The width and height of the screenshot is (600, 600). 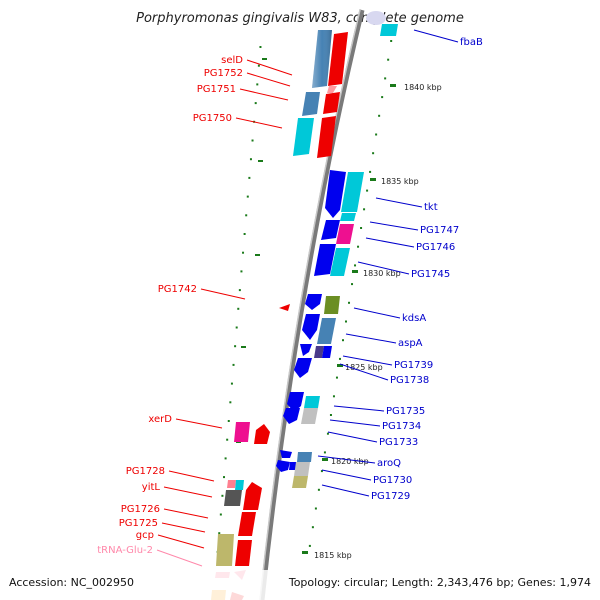 I want to click on tick-1815: 1815 kbp, so click(x=327, y=555).